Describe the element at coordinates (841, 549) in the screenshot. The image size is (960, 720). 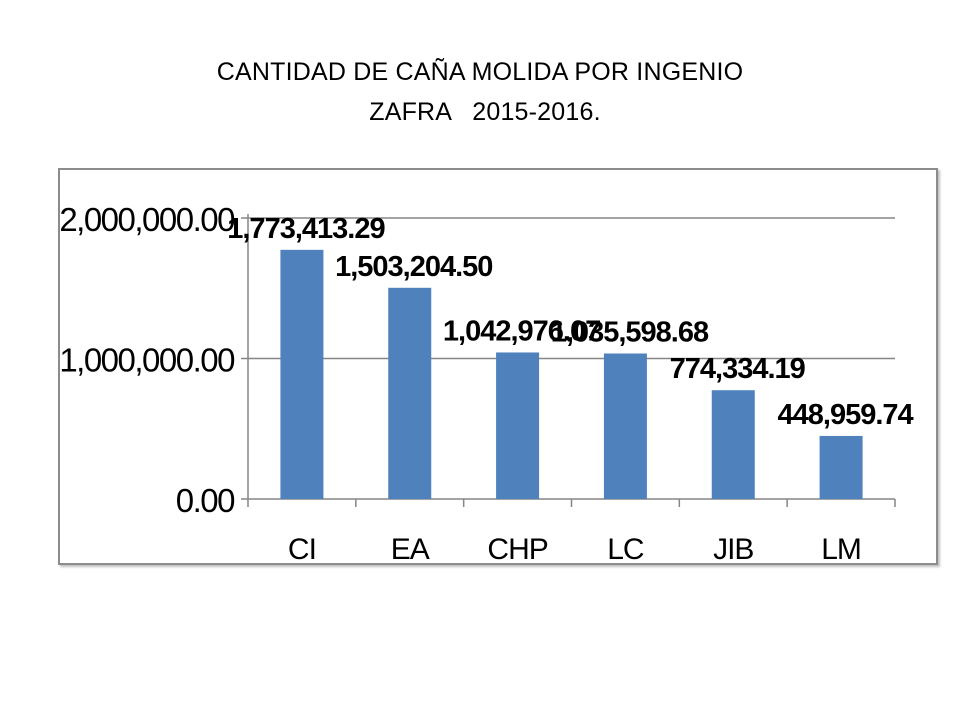
I see `category-label-lm: LM` at that location.